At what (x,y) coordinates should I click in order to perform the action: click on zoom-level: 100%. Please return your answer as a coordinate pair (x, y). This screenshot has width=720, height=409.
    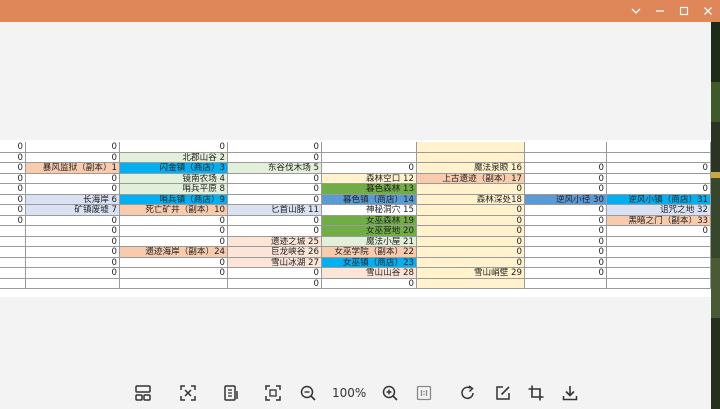
    Looking at the image, I should click on (349, 393).